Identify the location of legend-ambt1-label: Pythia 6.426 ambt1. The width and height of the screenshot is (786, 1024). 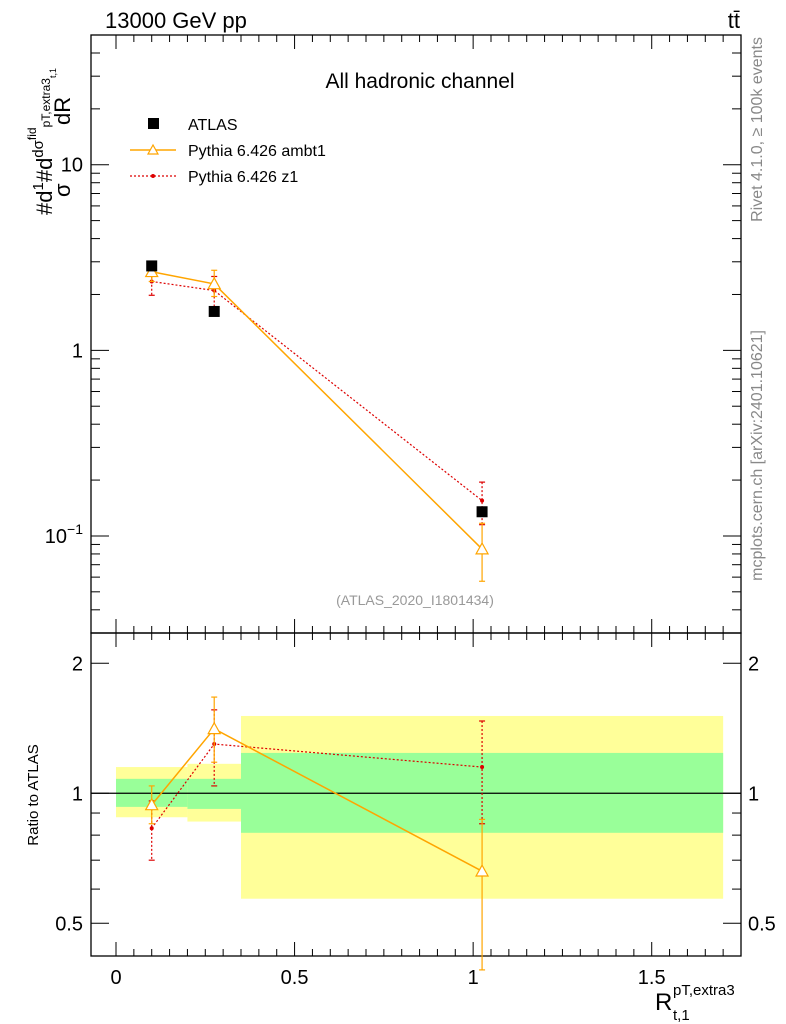
(257, 151).